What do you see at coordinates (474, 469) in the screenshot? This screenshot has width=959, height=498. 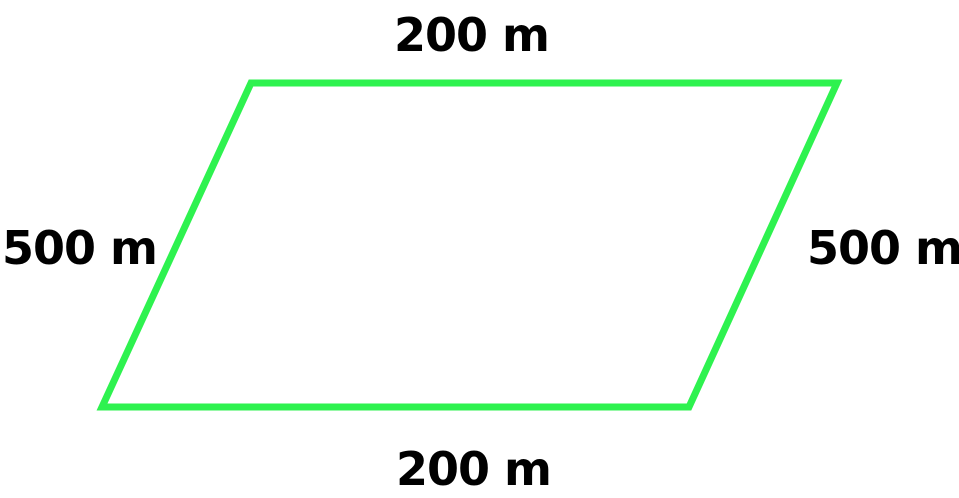 I see `bottom-side-length-label: 200 m` at bounding box center [474, 469].